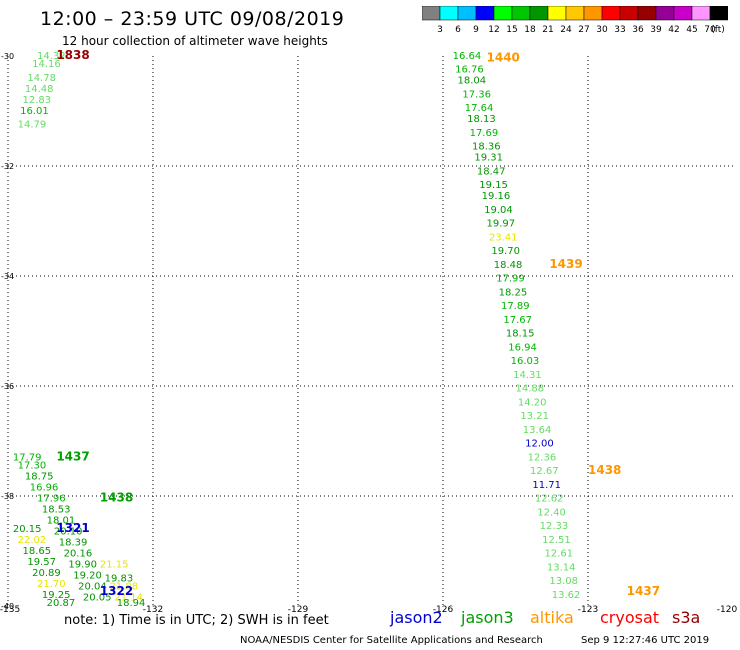 The image size is (740, 650). Describe the element at coordinates (467, 56) in the screenshot. I see `swh-value: 16.64` at that location.